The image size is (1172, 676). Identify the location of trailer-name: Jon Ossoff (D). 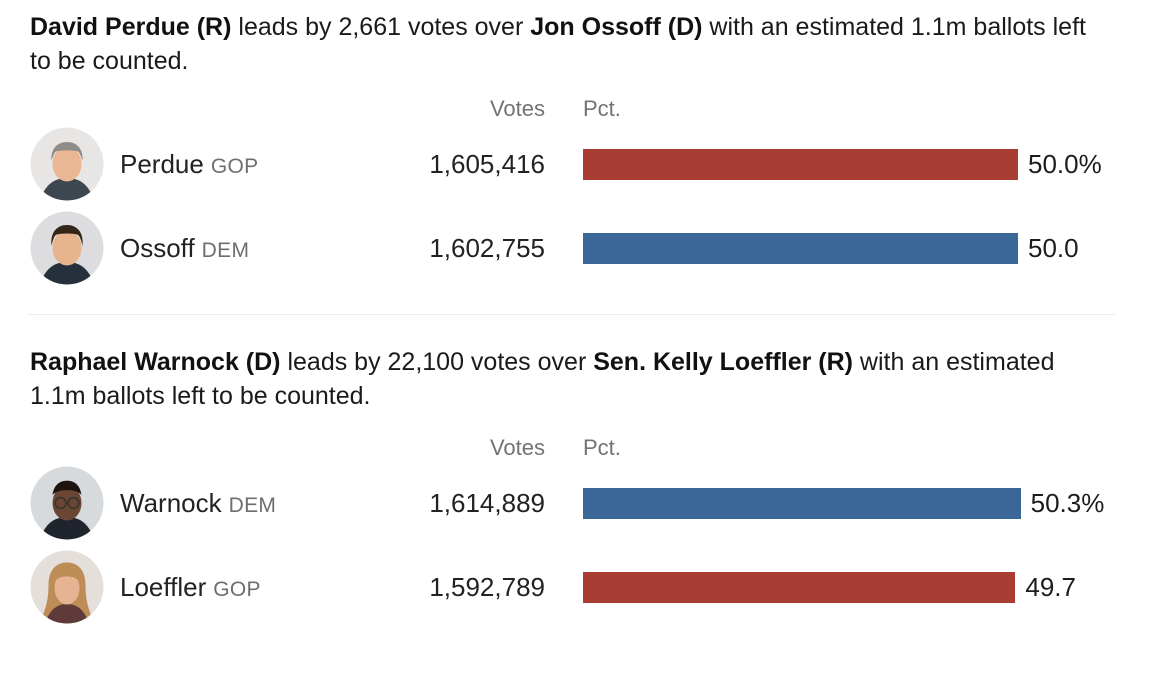
(616, 27).